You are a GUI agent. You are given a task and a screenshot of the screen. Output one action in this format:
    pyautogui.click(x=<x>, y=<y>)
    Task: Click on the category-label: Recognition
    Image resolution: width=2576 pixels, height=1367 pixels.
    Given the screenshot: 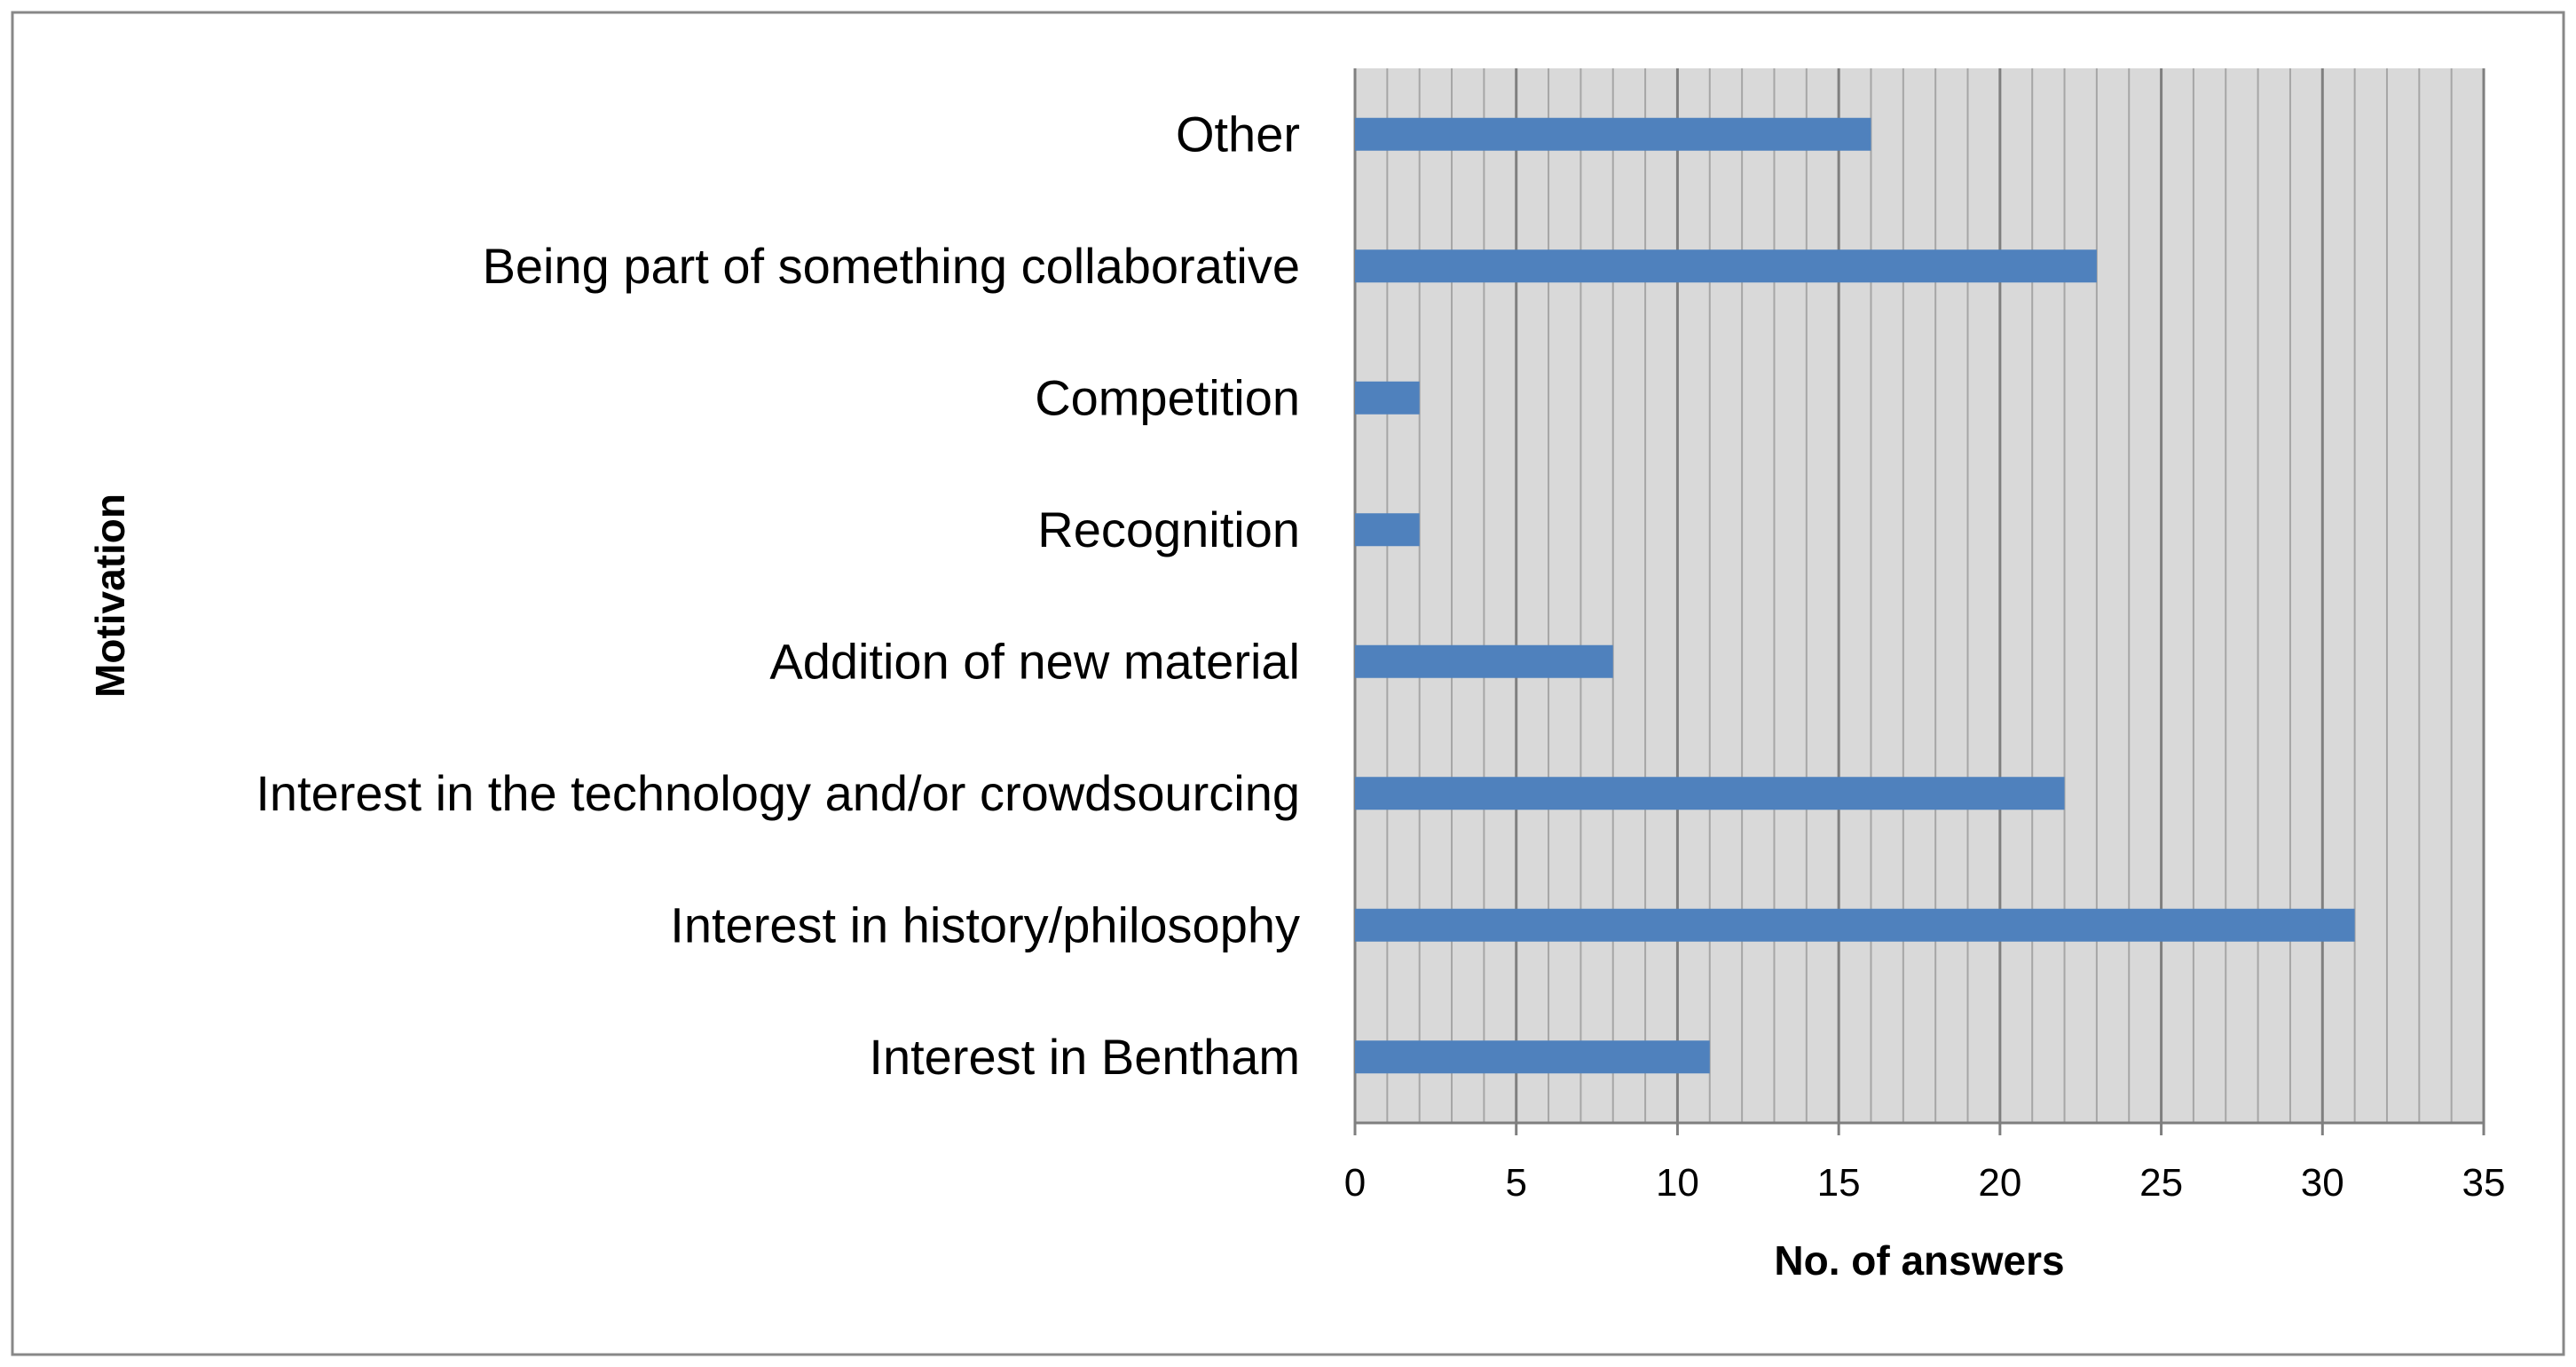 What is the action you would take?
    pyautogui.click(x=1169, y=530)
    